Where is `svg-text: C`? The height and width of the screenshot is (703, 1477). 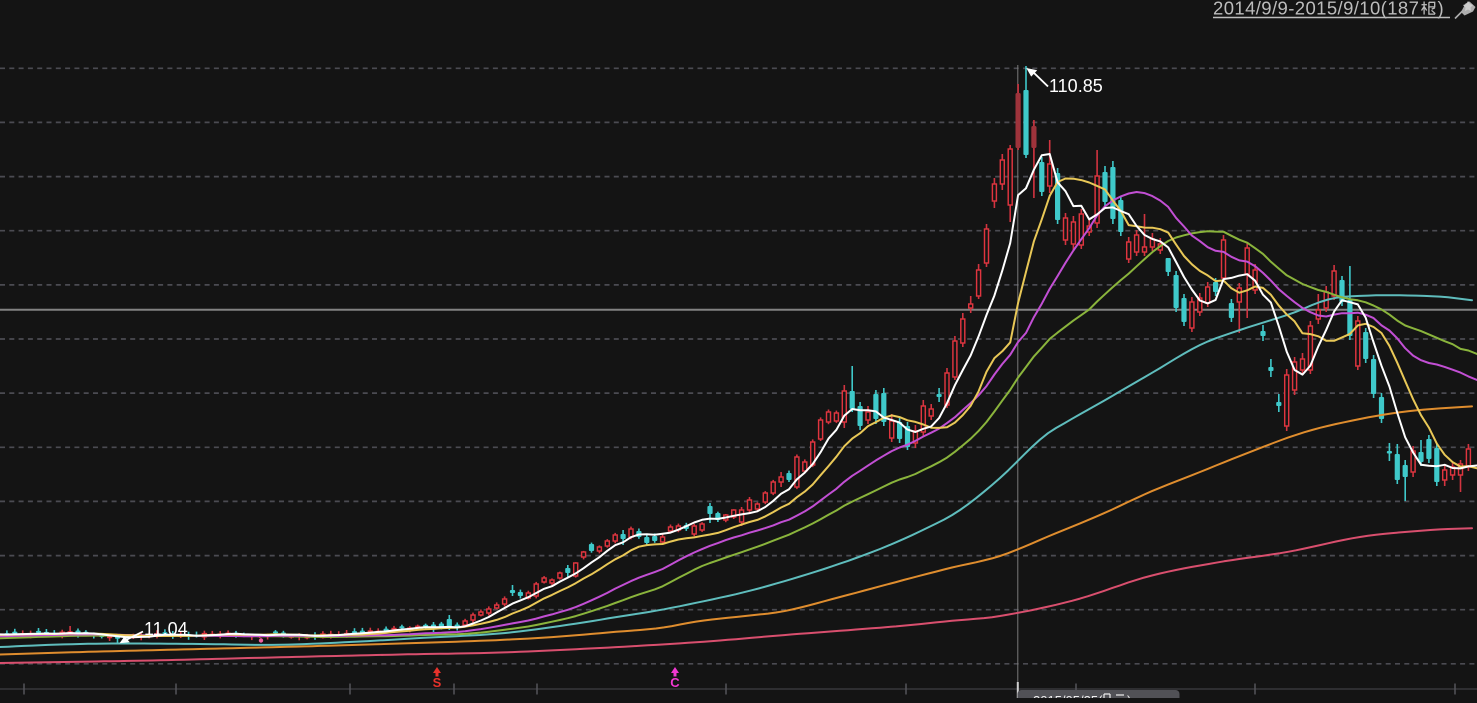 svg-text: C is located at coordinates (675, 682).